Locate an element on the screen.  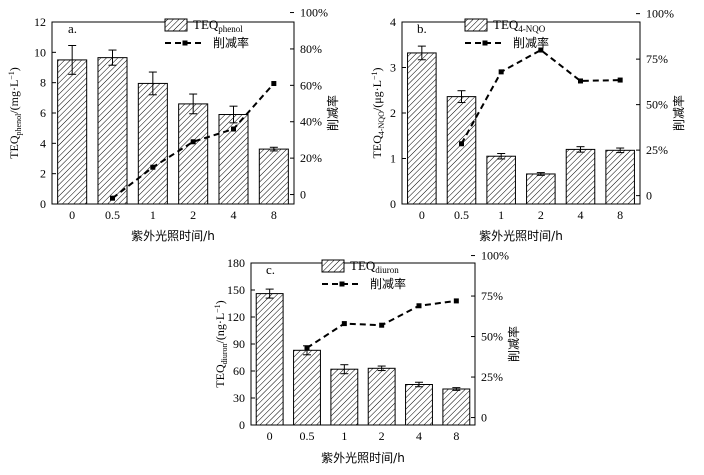
y-tick-label-left: 1 is located at coordinates (393, 159).